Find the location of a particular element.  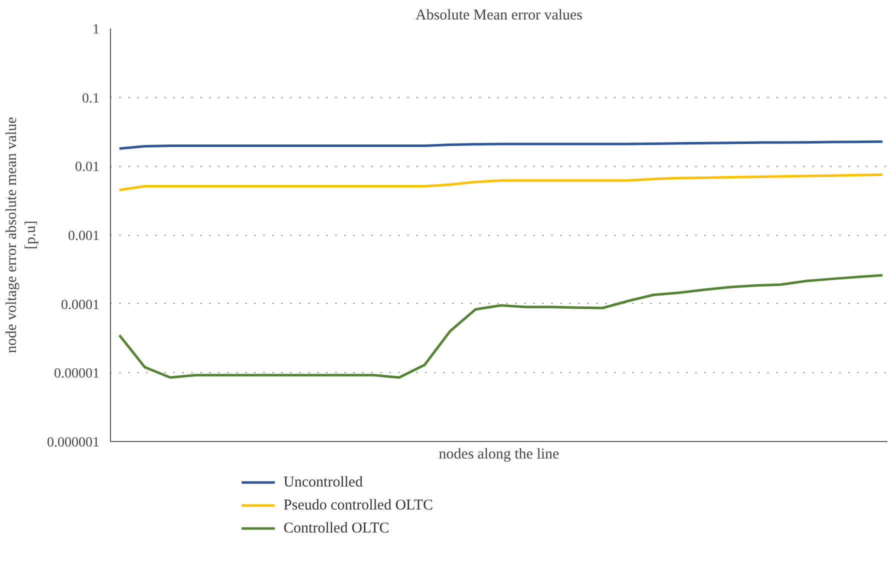

x-axis-title: nodes along the line is located at coordinates (499, 454).